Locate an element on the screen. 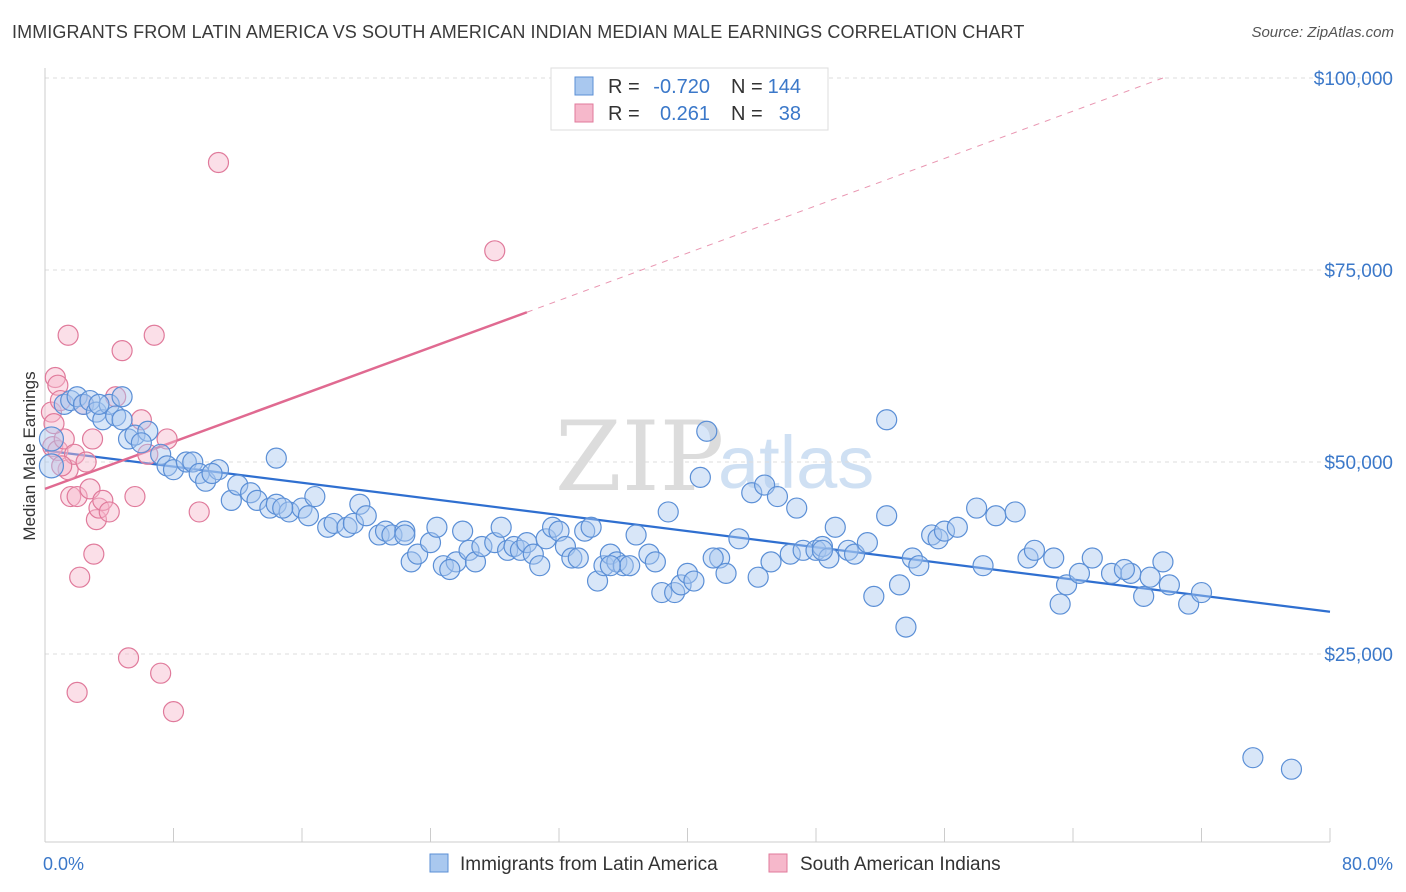  legend-n-value-2: 38 is located at coordinates (790, 114).